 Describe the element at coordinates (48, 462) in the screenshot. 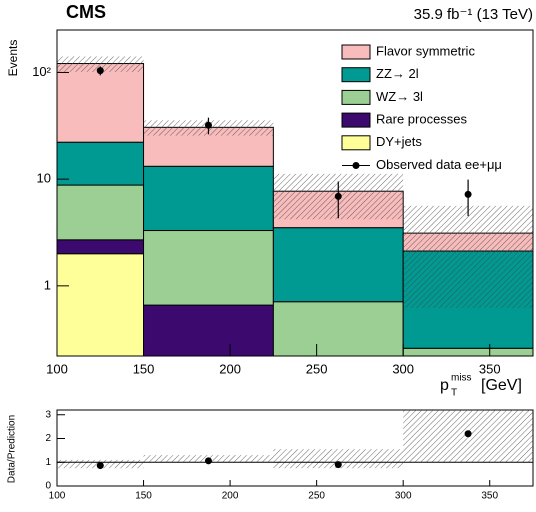

I see `ratio-y-tick-label: 1` at that location.